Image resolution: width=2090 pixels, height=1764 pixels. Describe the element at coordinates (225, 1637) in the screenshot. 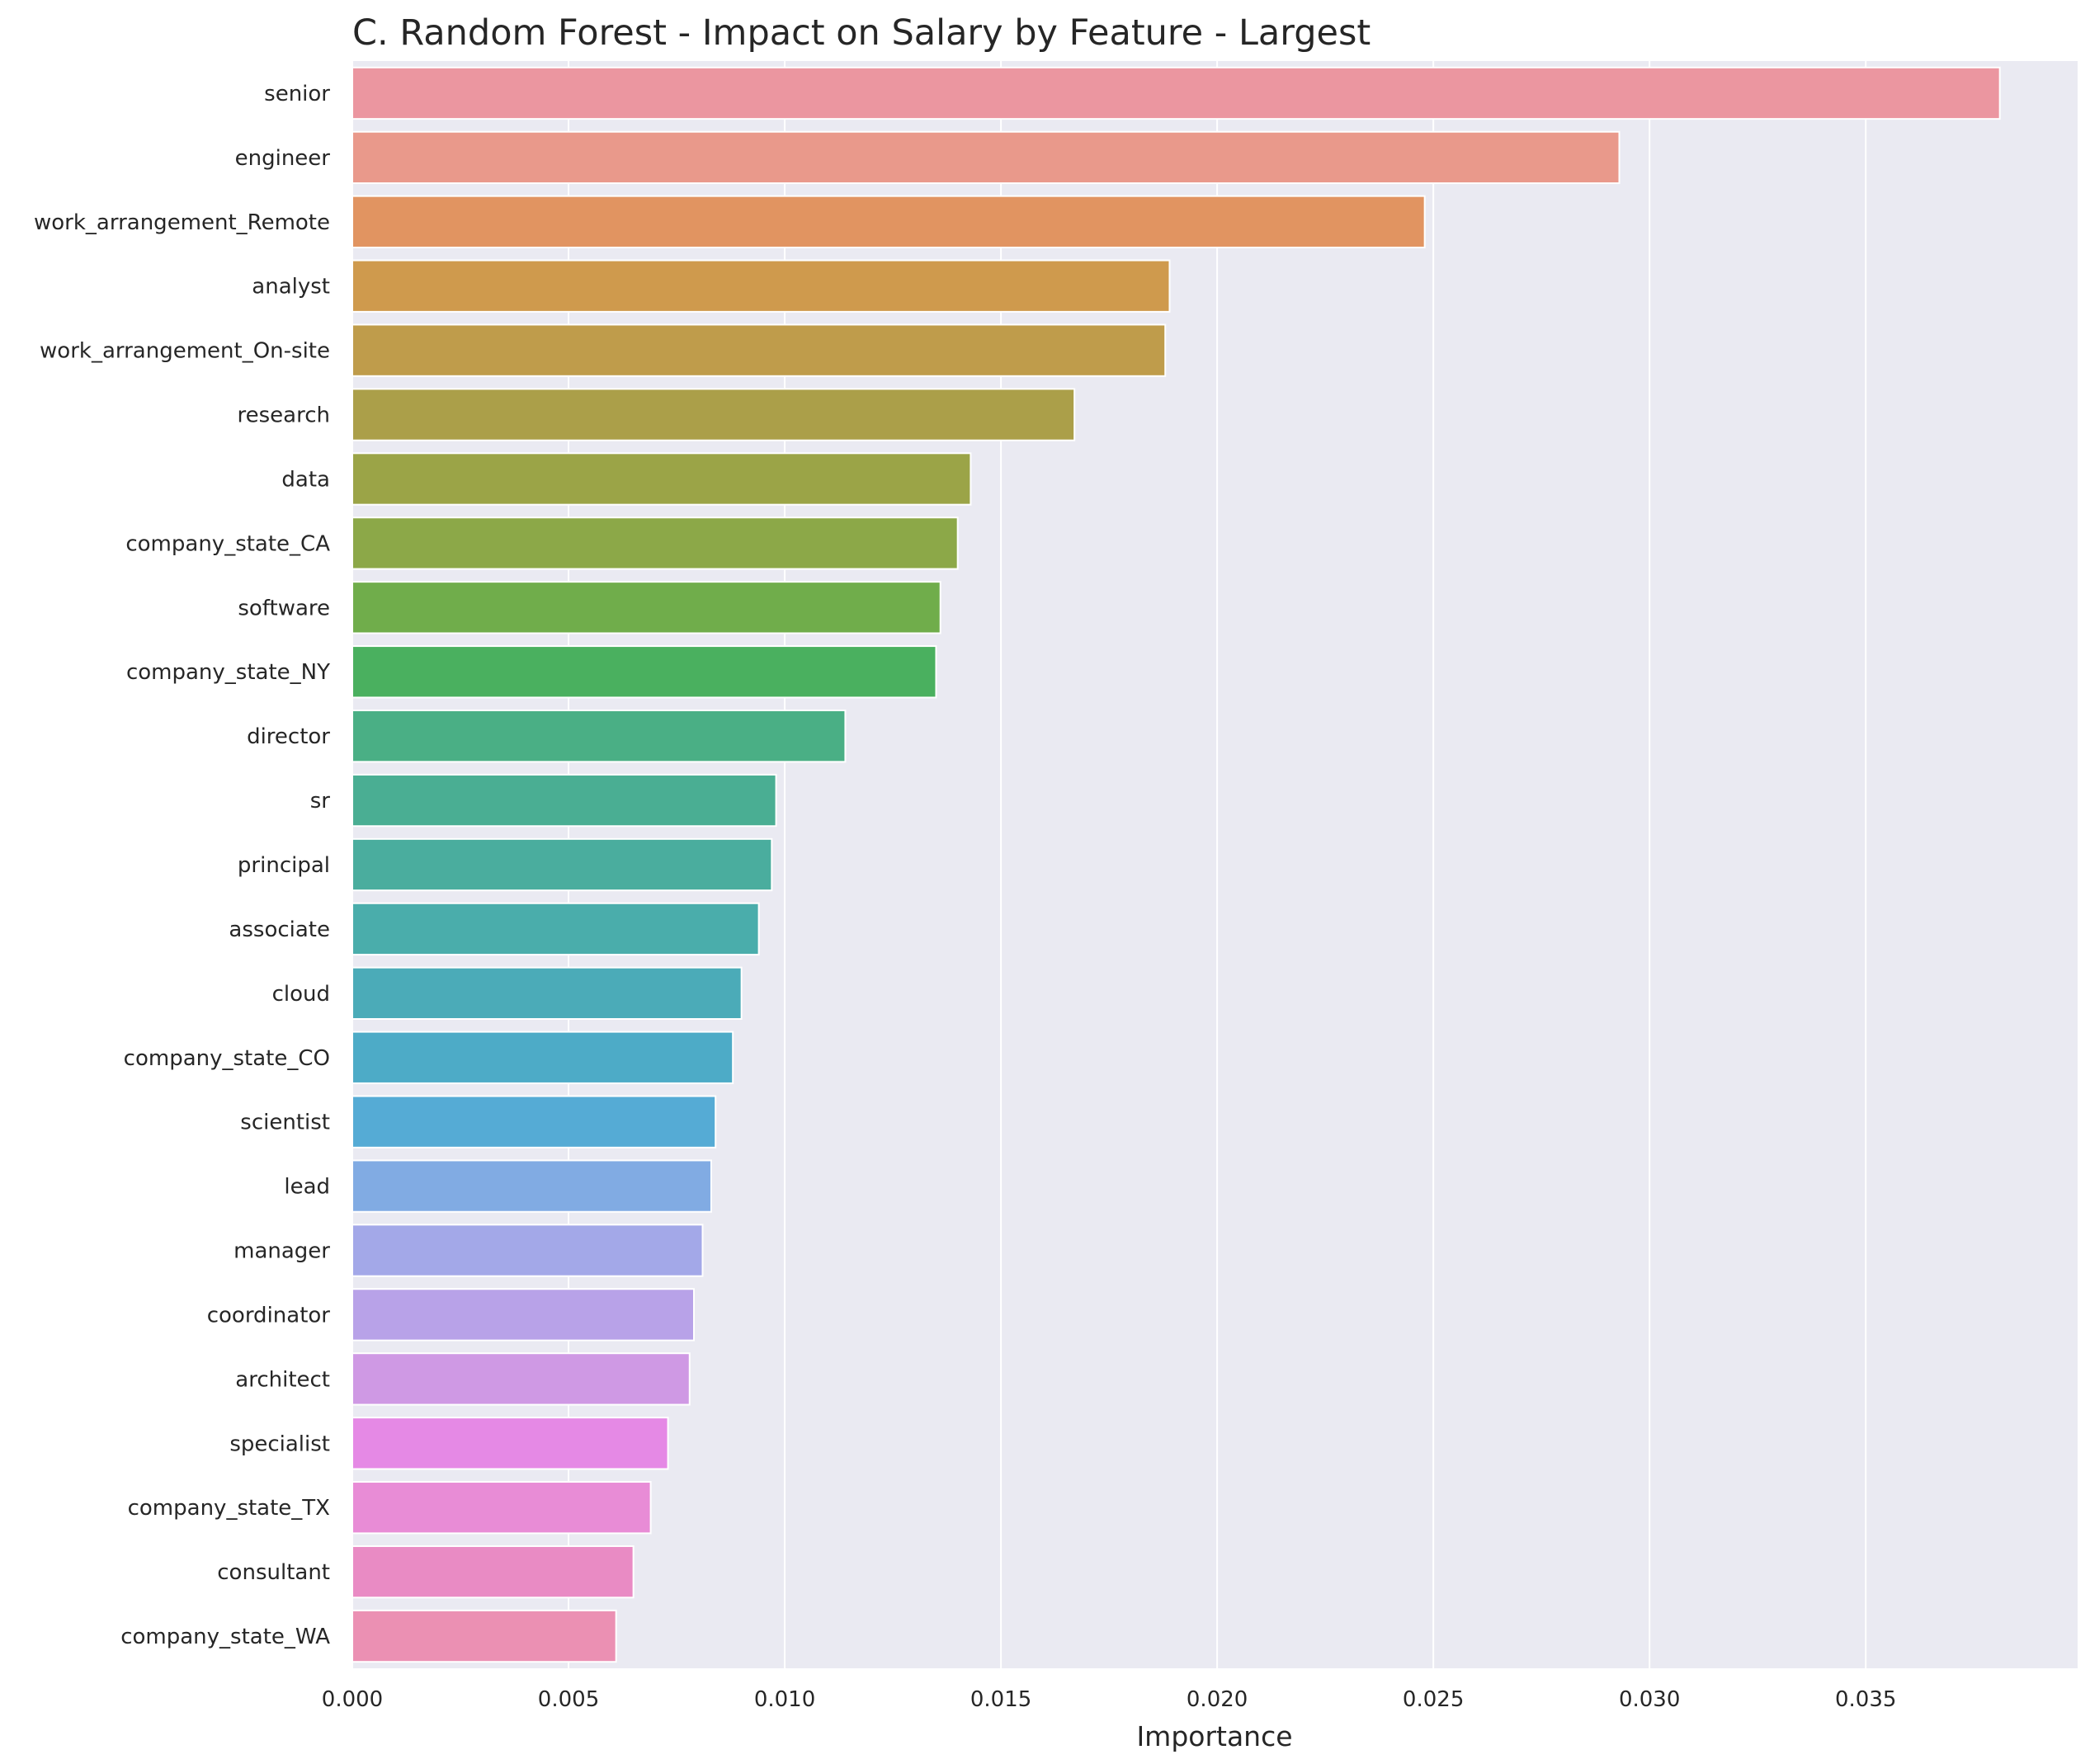

I see `y-tick-label: company_state_WA` at that location.